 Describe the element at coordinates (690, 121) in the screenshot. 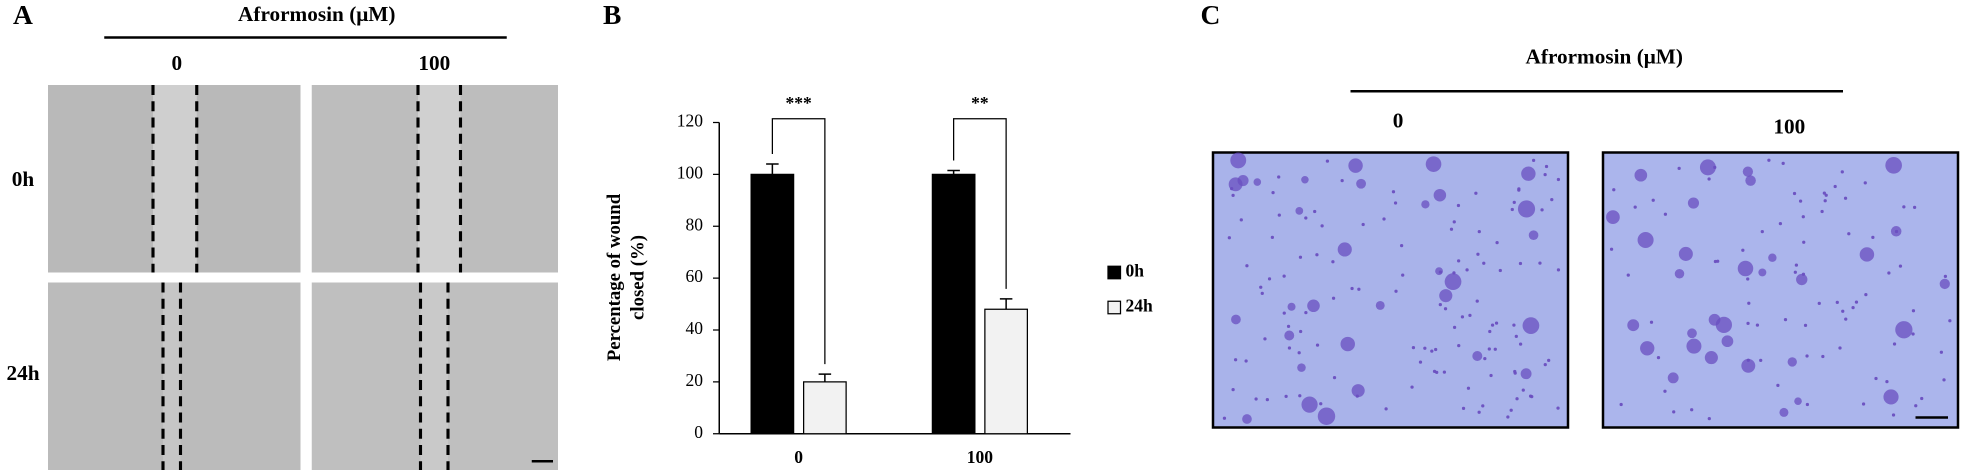

I see `y-tick-label: 120` at that location.